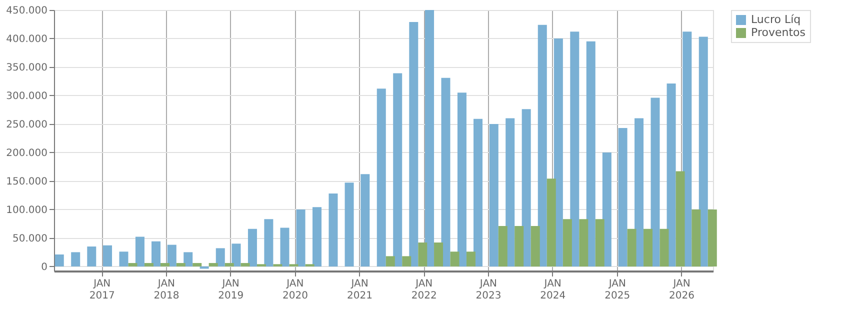 This screenshot has height=313, width=851. Describe the element at coordinates (778, 32) in the screenshot. I see `legend-label: Proventos` at that location.